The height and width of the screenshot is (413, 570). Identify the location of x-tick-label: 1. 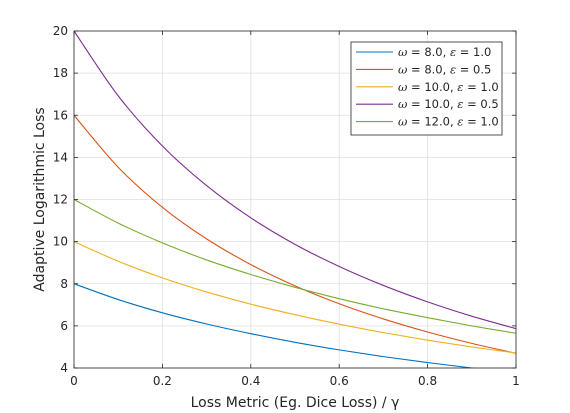
(516, 381).